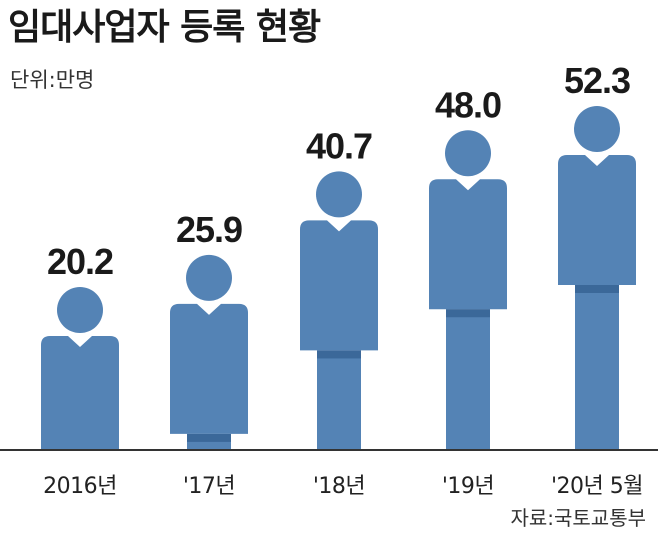 Image resolution: width=658 pixels, height=539 pixels. Describe the element at coordinates (52, 80) in the screenshot. I see `unit-label: 단위:만명` at that location.